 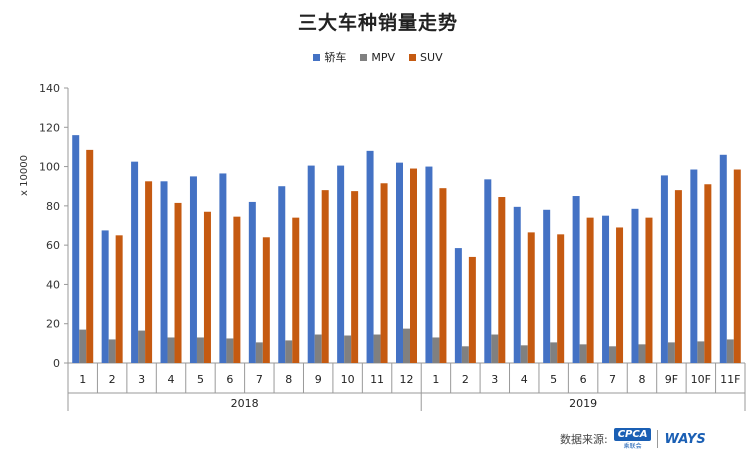 What do you see at coordinates (583, 379) in the screenshot?
I see `x-tick-label: 6` at bounding box center [583, 379].